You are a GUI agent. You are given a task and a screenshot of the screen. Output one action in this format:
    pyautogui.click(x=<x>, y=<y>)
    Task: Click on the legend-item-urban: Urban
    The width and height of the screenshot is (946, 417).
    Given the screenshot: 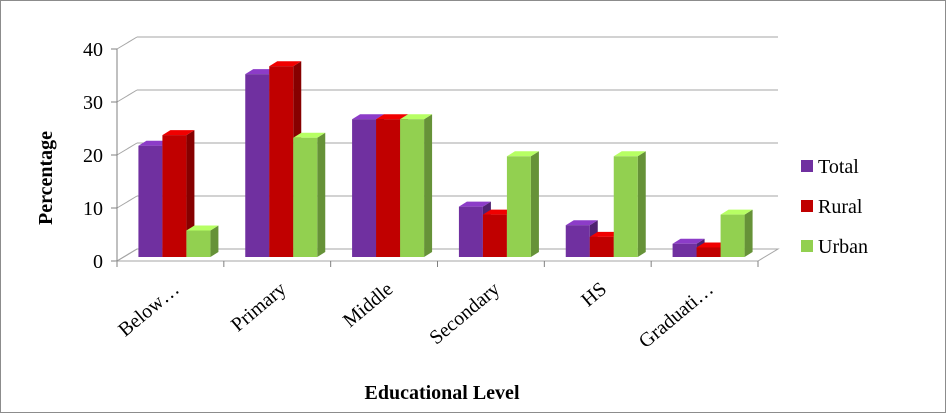 What is the action you would take?
    pyautogui.click(x=834, y=247)
    